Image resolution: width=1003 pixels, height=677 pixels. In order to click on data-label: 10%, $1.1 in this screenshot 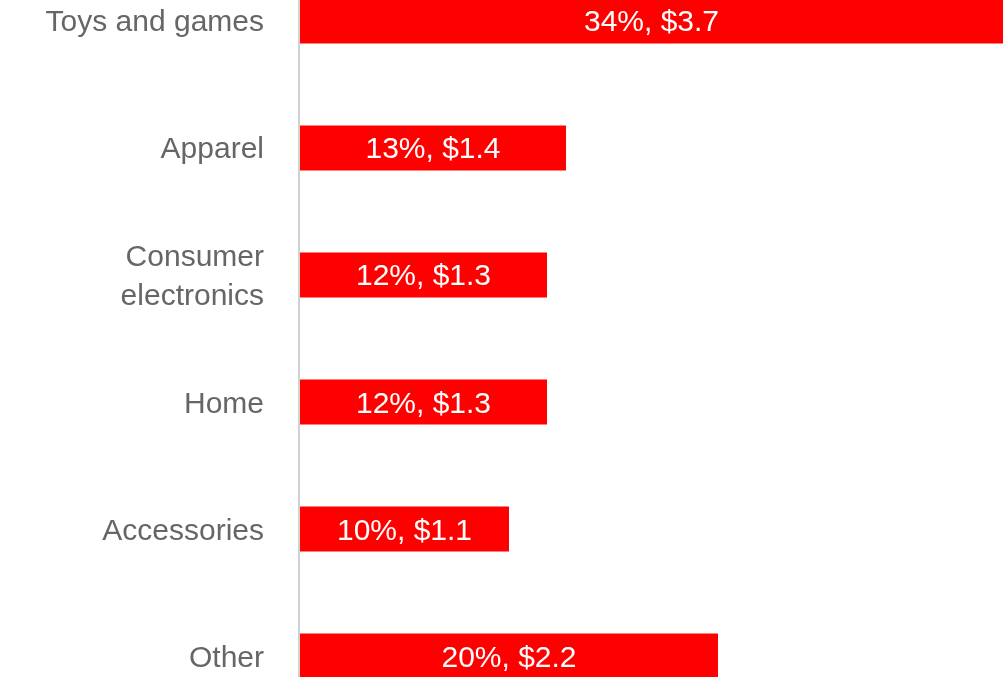, I will do `click(404, 529)`.